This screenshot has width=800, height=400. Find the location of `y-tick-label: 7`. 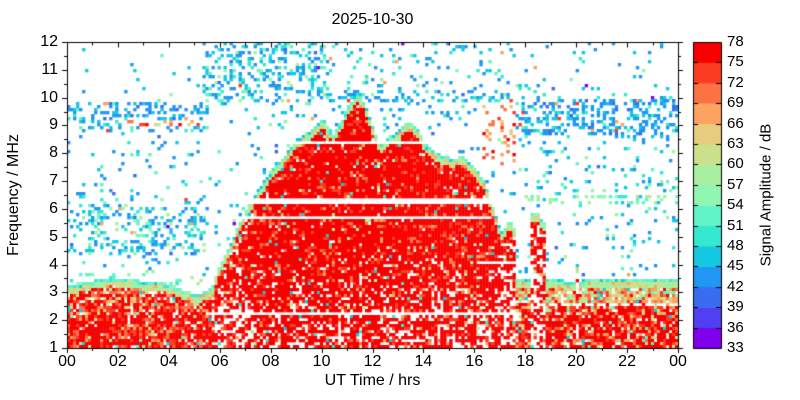

y-tick-label: 7 is located at coordinates (53, 181).